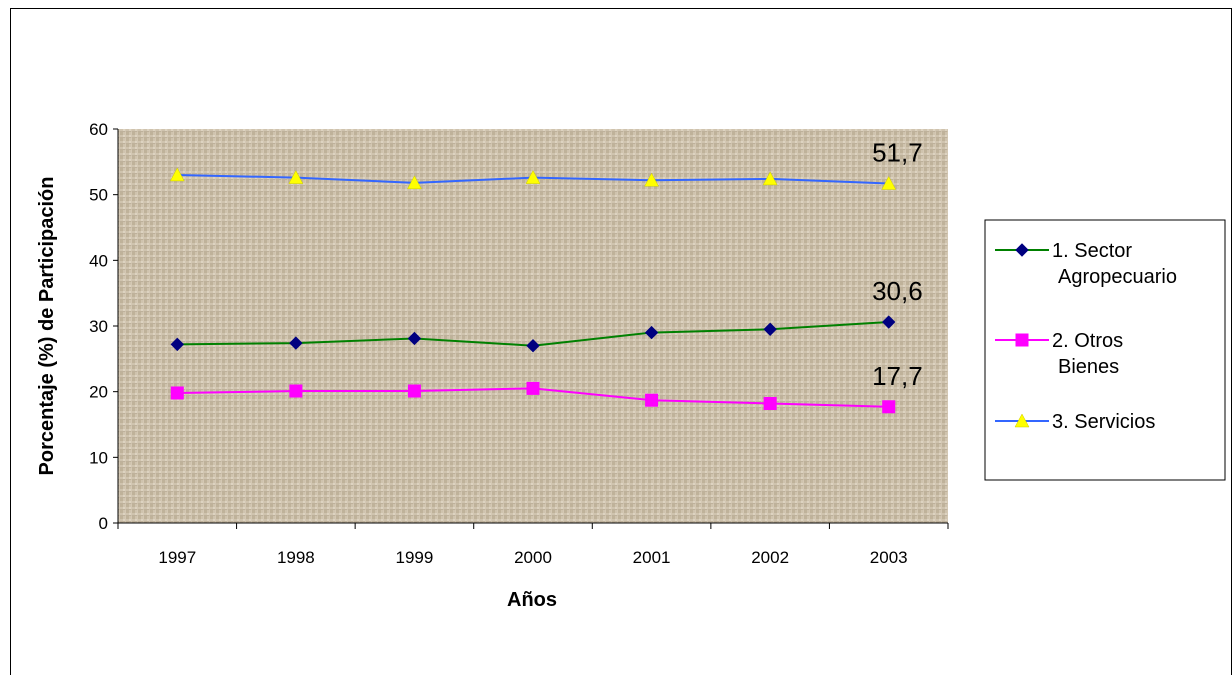 Image resolution: width=1232 pixels, height=675 pixels. Describe the element at coordinates (1117, 277) in the screenshot. I see `legend-label: Agropecuario` at that location.